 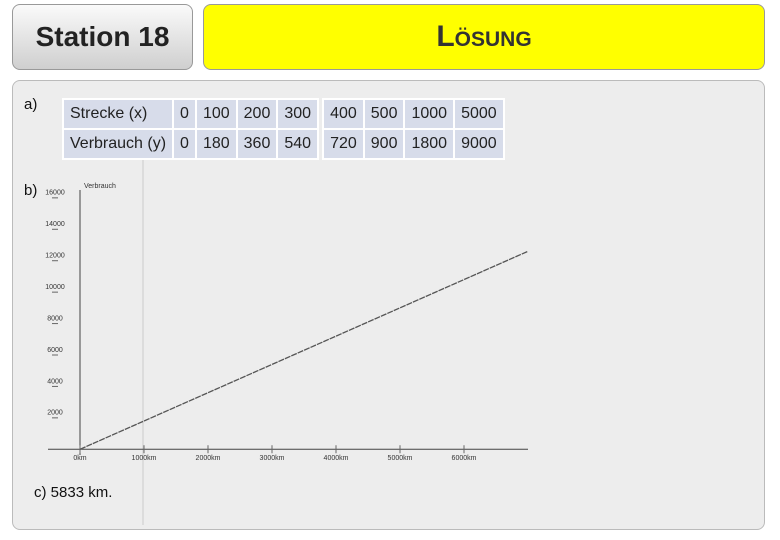 What do you see at coordinates (216, 144) in the screenshot?
I see `table-cell: 180` at bounding box center [216, 144].